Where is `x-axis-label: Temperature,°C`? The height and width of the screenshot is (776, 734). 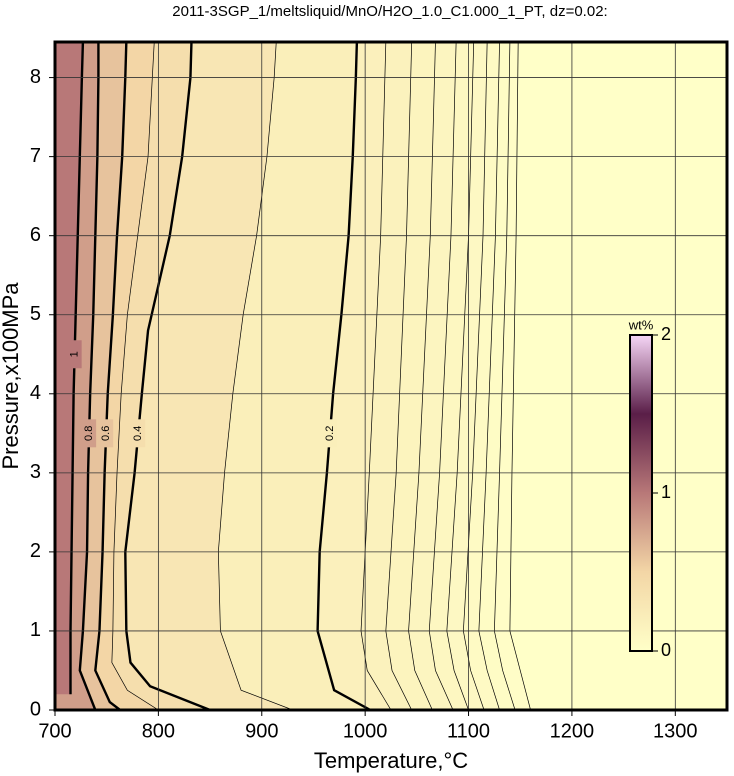 x-axis-label: Temperature,°C is located at coordinates (391, 760).